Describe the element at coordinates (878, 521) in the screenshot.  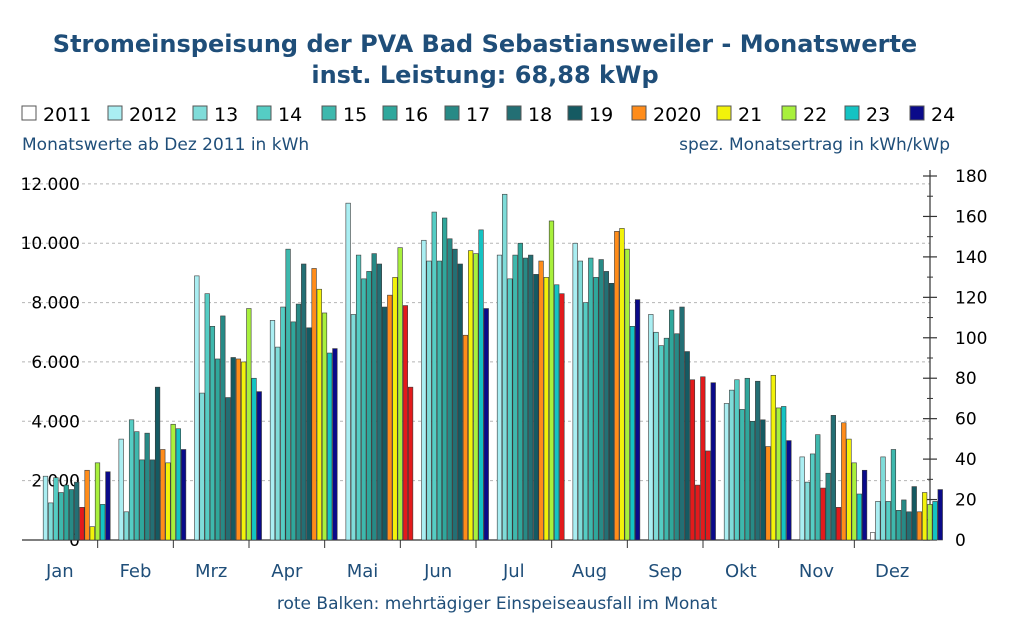
I see `bar-2012-Dez` at that location.